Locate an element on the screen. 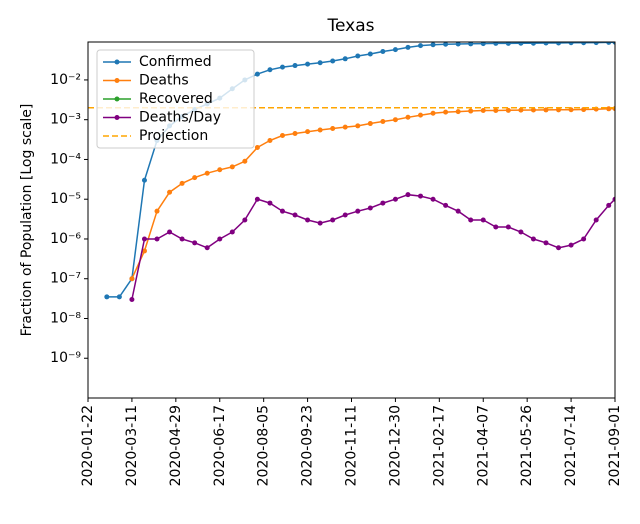 This screenshot has height=524, width=640. y-tick-label: 10⁻³ is located at coordinates (65, 120).